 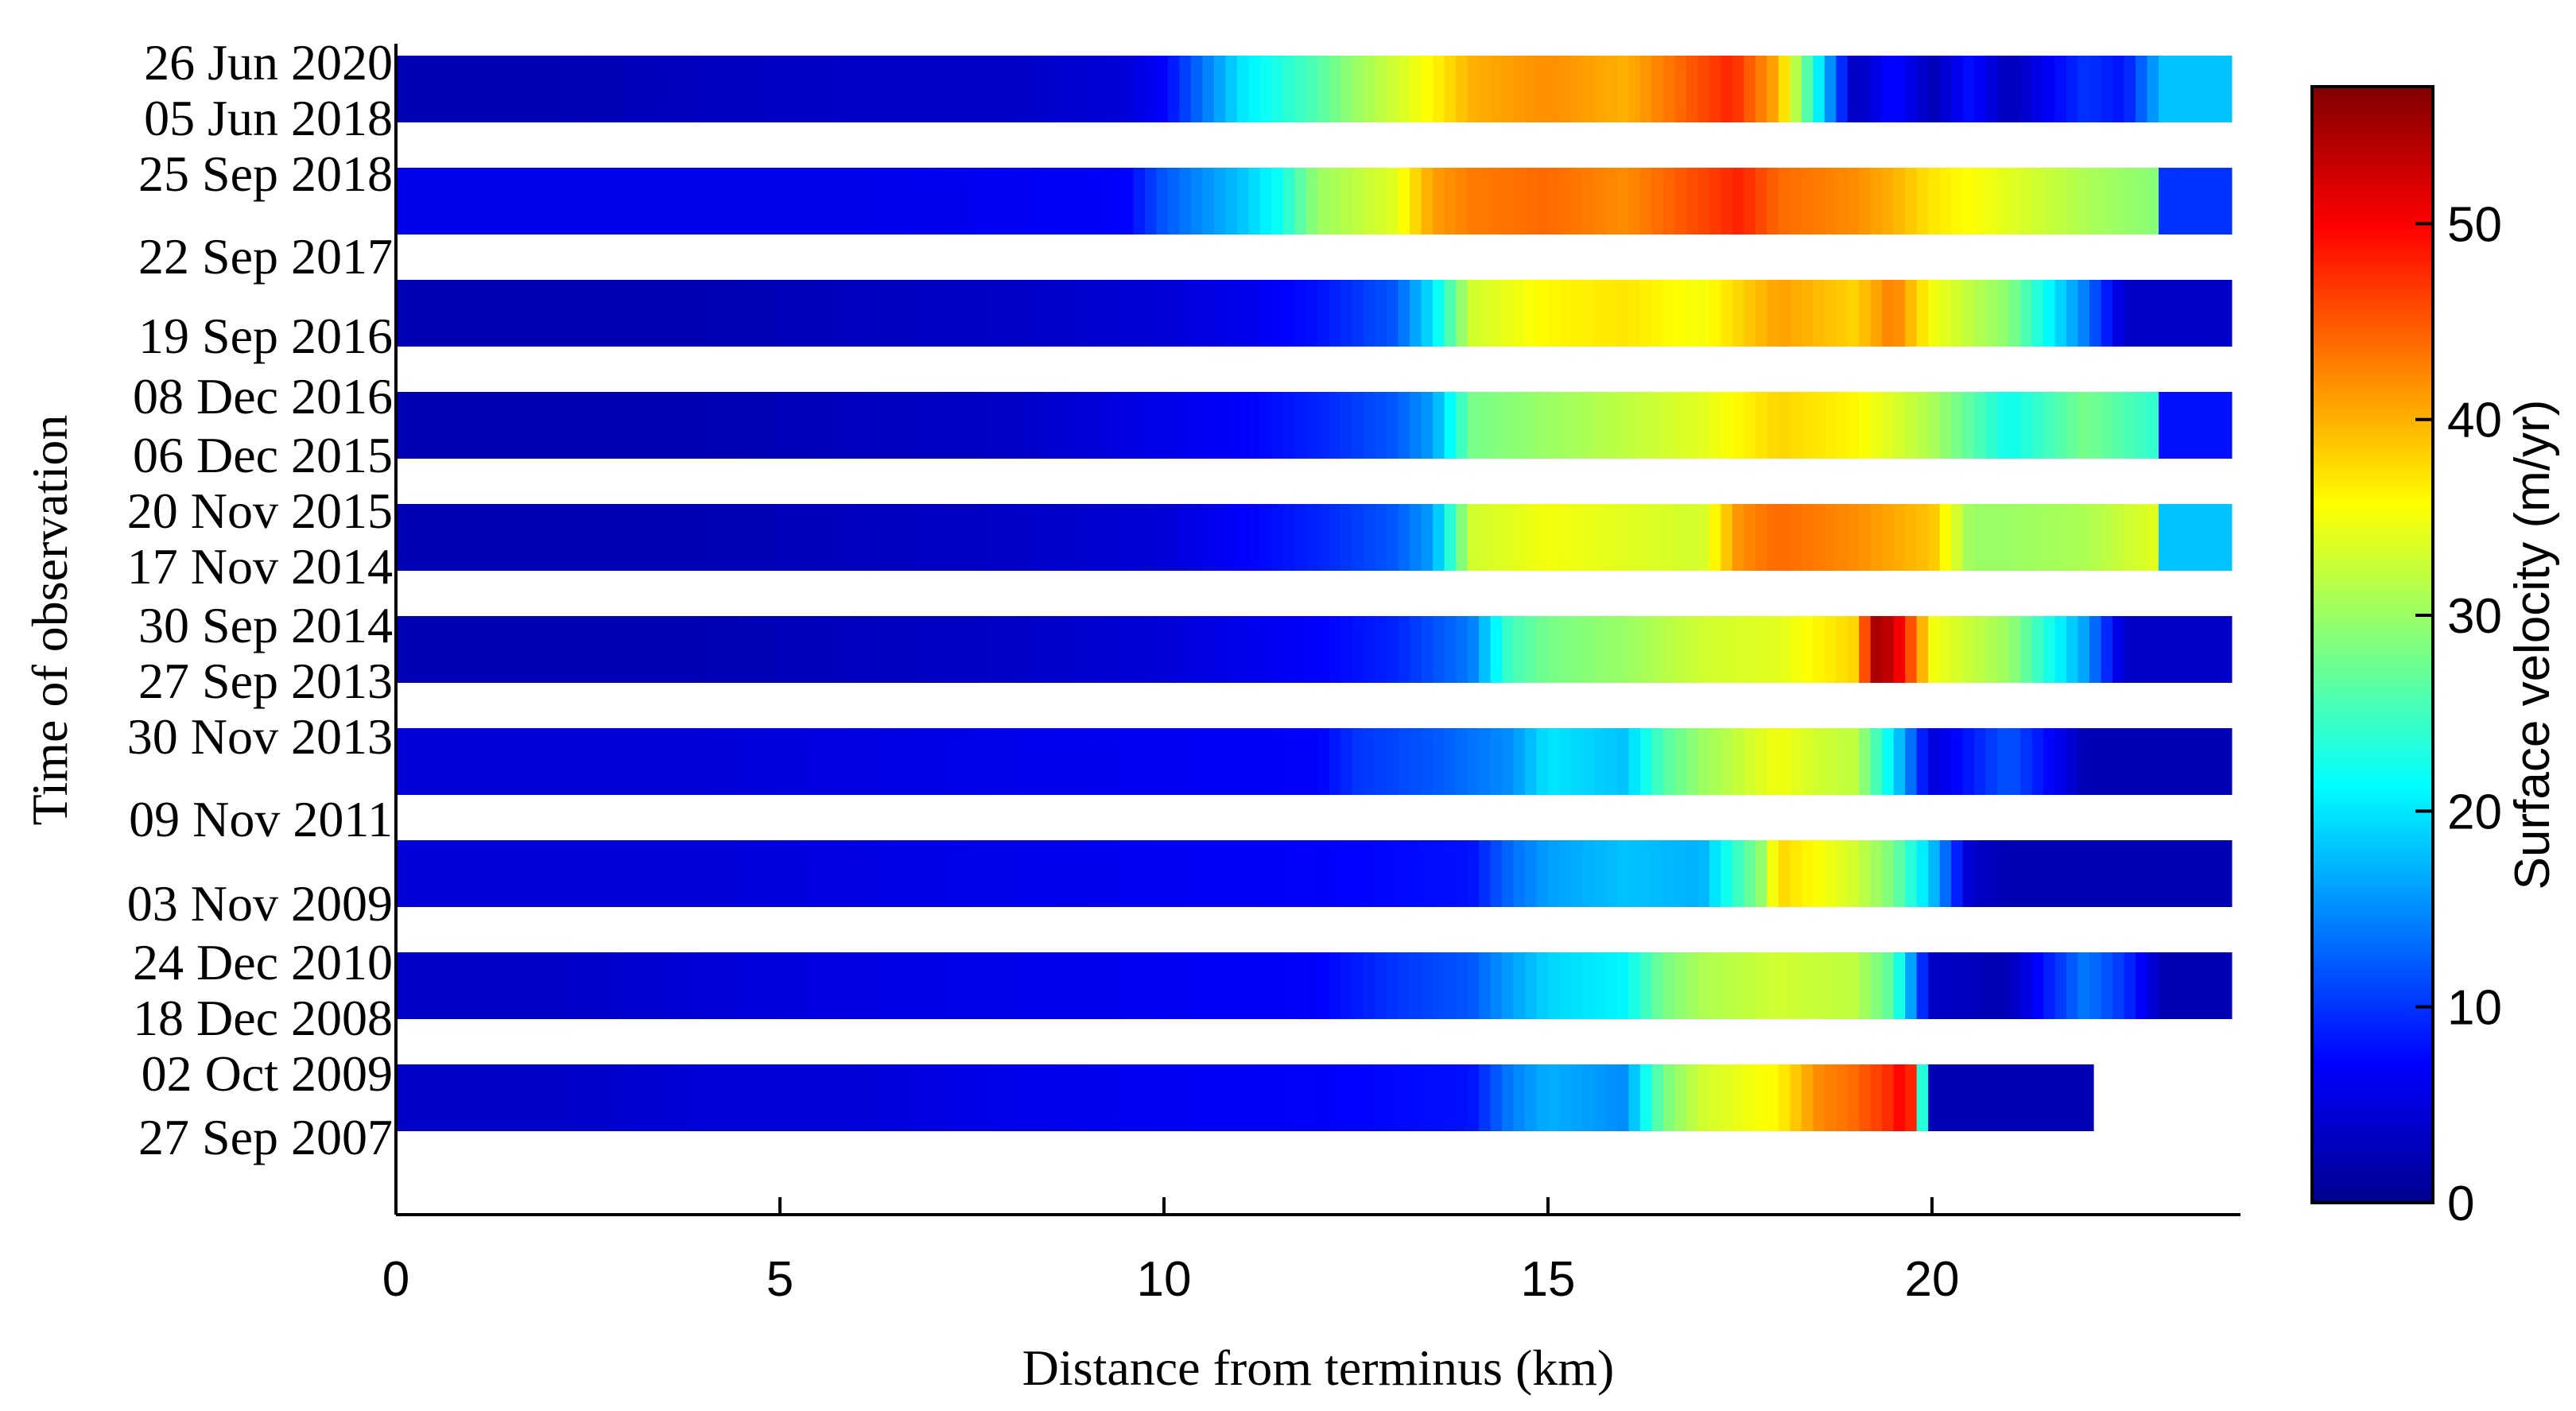 I want to click on x-tick-label: 10, so click(x=1165, y=1279).